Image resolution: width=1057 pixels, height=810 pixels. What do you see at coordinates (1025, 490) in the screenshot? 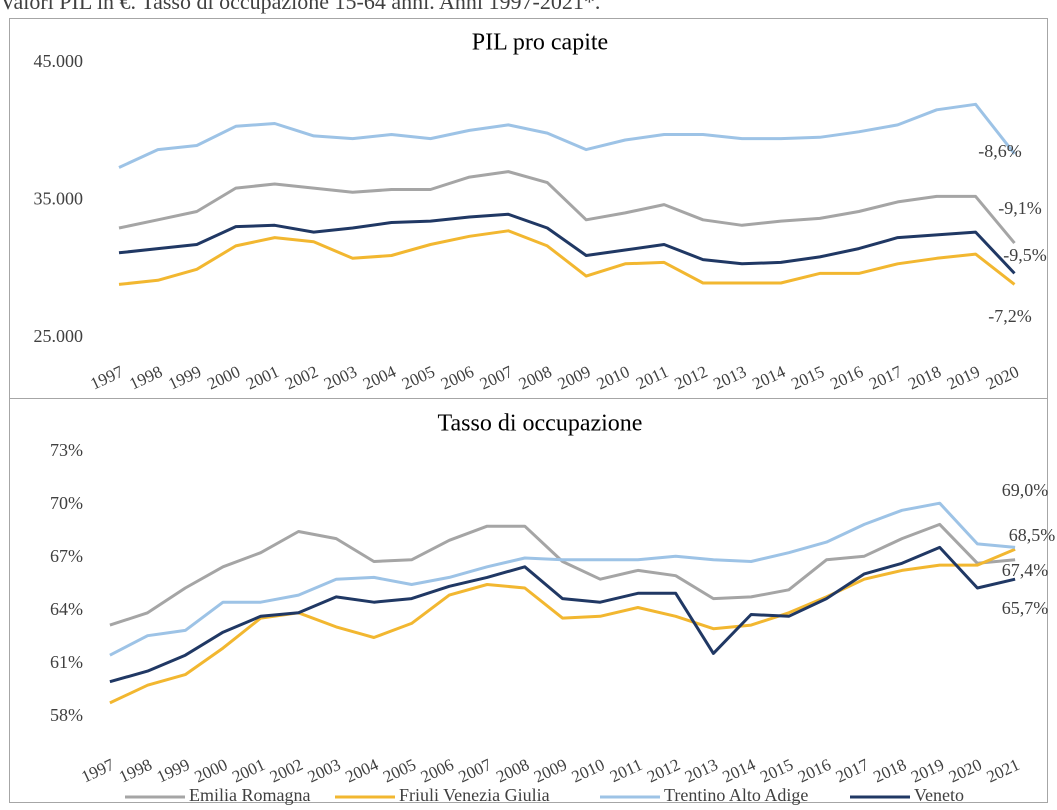
I see `annotation: 69,0%` at bounding box center [1025, 490].